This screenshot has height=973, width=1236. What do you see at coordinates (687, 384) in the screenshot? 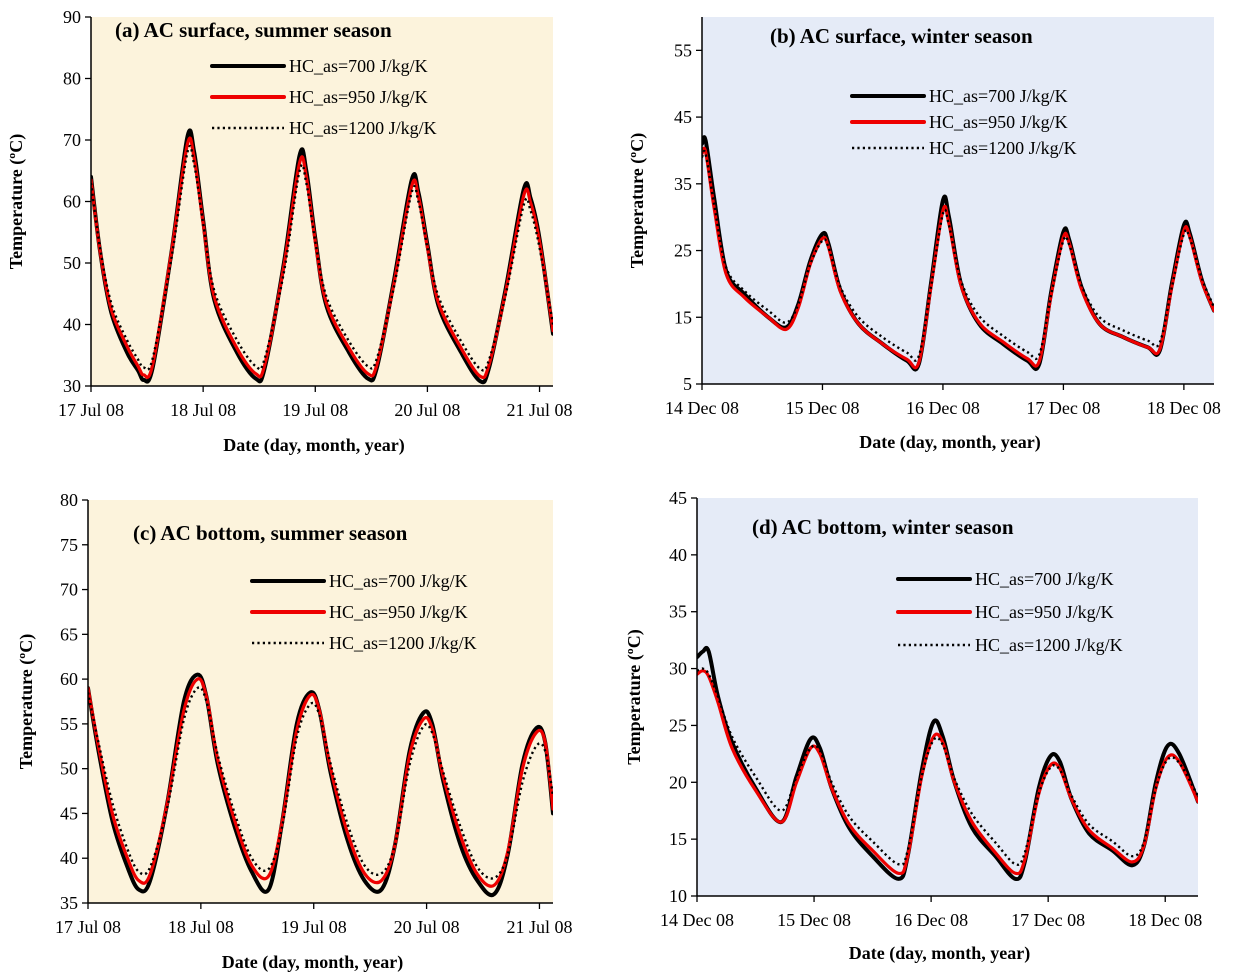
I see `y-tick-label: 5` at bounding box center [687, 384].